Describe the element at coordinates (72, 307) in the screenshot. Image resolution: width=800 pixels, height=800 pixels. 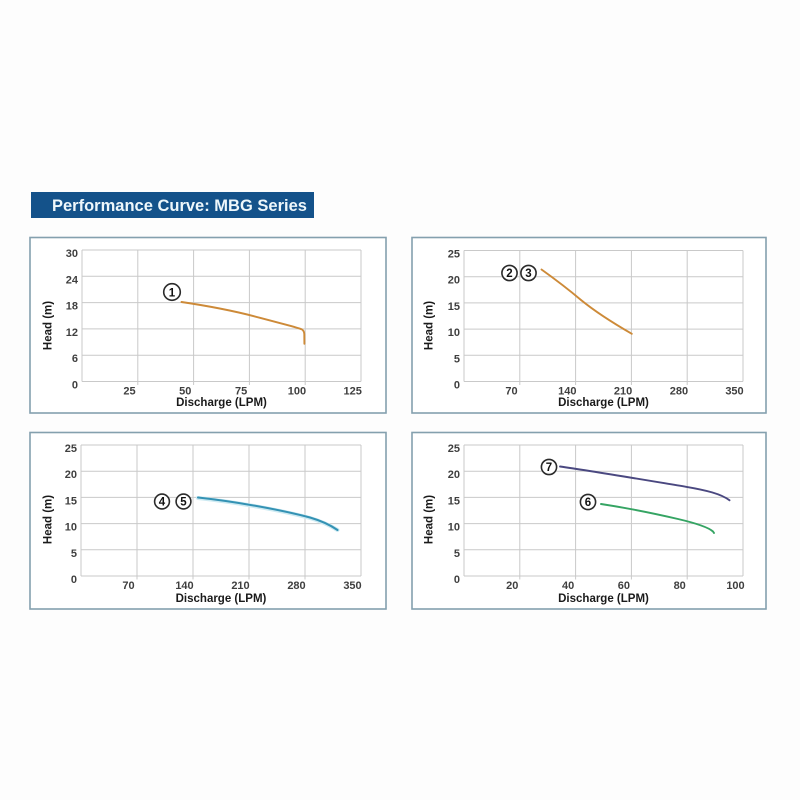
I see `svg-text: 18` at that location.